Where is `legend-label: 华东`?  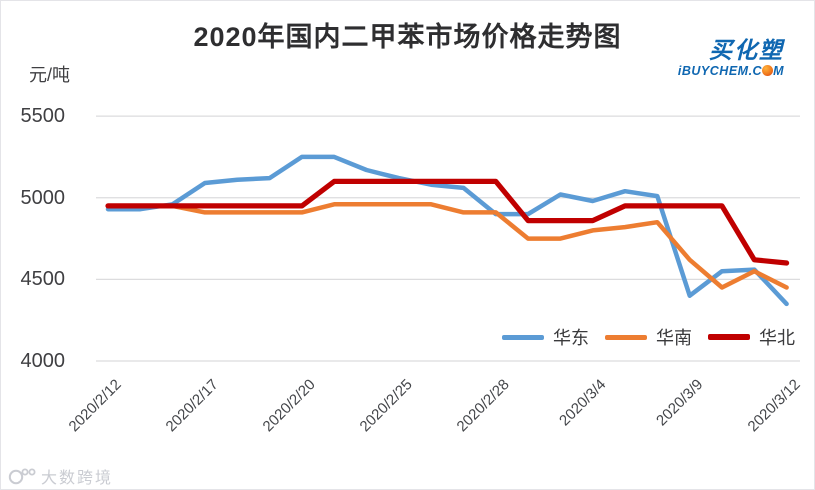 legend-label: 华东 is located at coordinates (571, 338).